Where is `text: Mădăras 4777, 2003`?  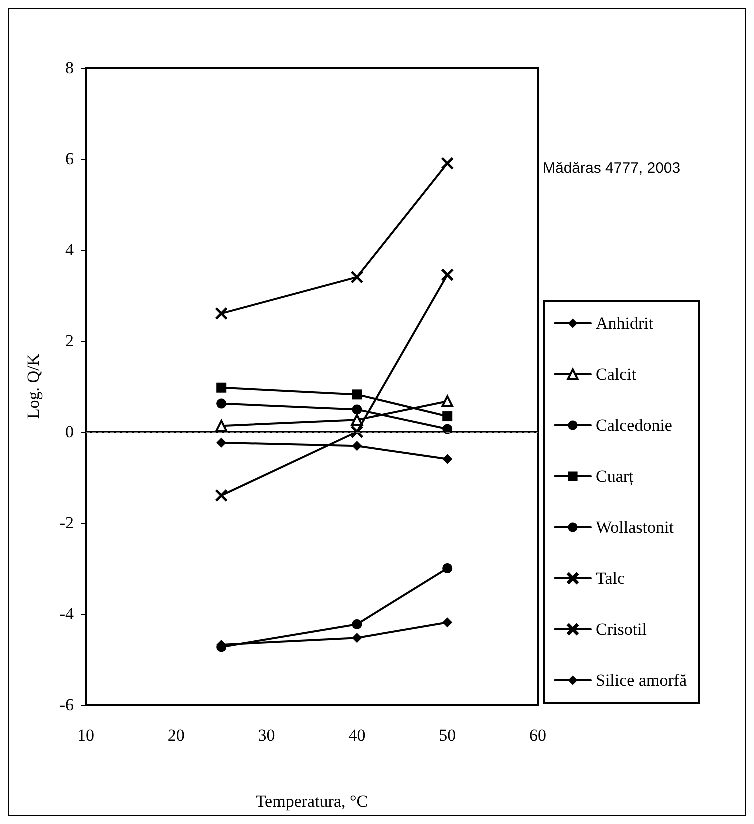
text: Mădăras 4777, 2003 is located at coordinates (612, 168).